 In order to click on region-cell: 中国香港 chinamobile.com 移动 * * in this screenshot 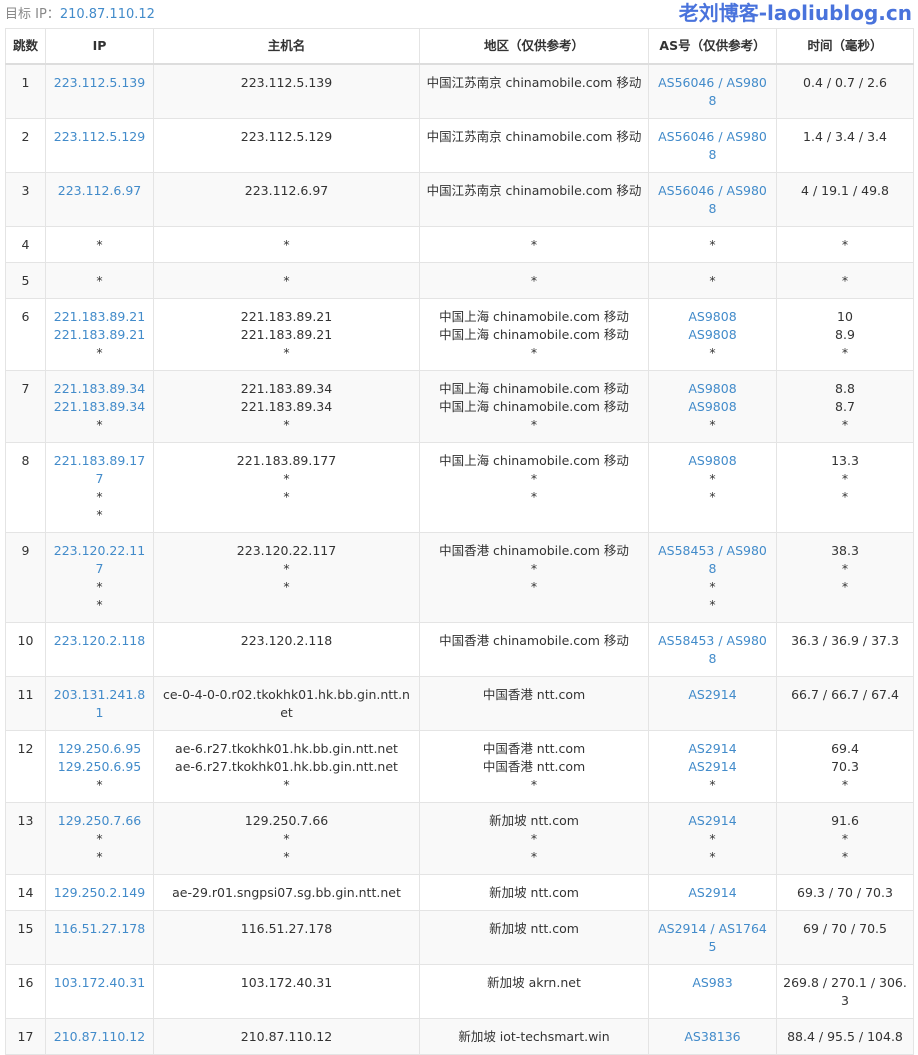, I will do `click(534, 577)`.